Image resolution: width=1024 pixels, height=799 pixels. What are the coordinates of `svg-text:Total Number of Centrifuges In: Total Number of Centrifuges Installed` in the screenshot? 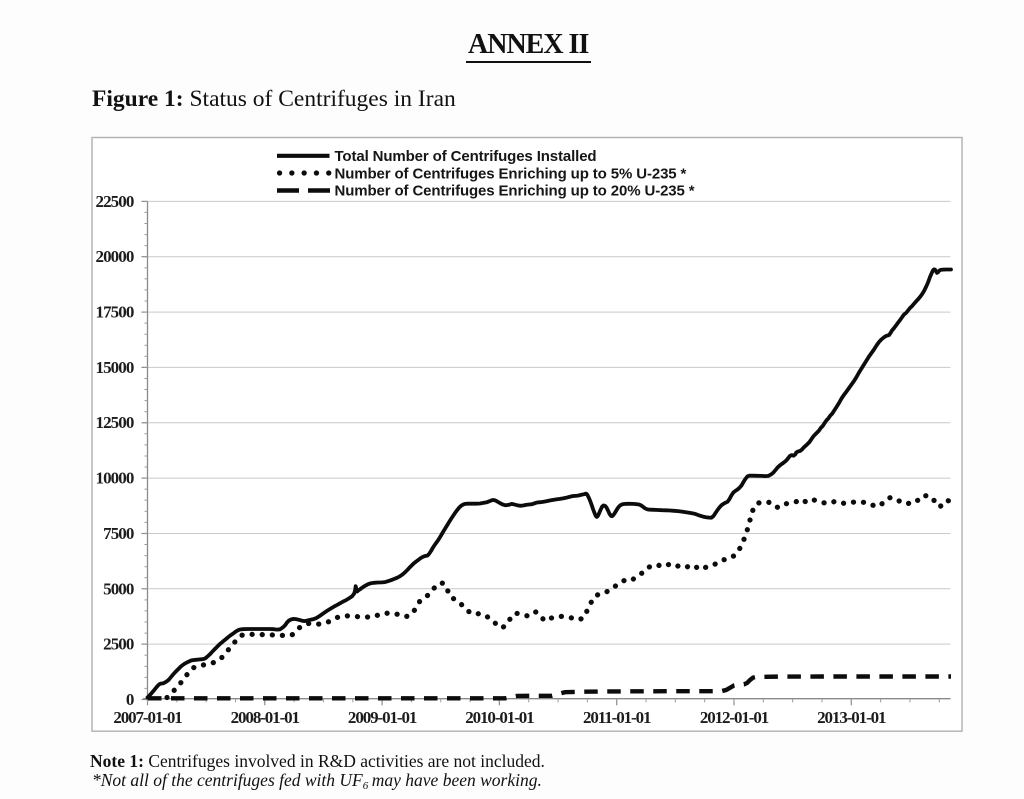 It's located at (466, 156).